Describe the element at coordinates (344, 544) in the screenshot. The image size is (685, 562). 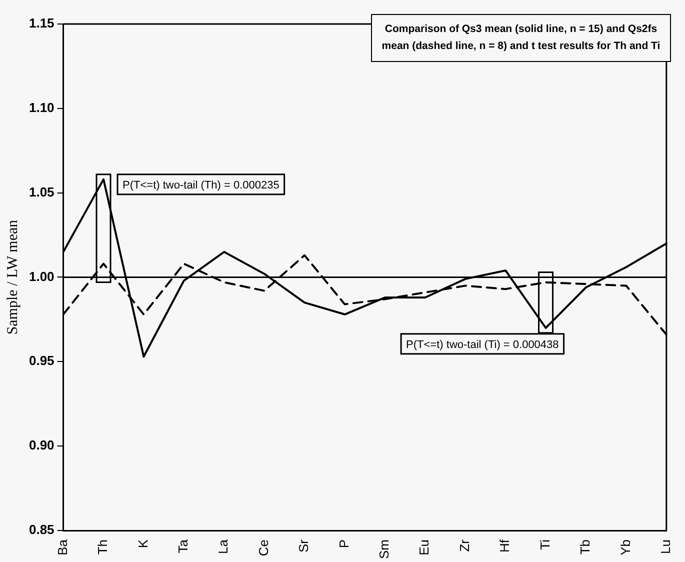
I see `x-tick-label: P` at that location.